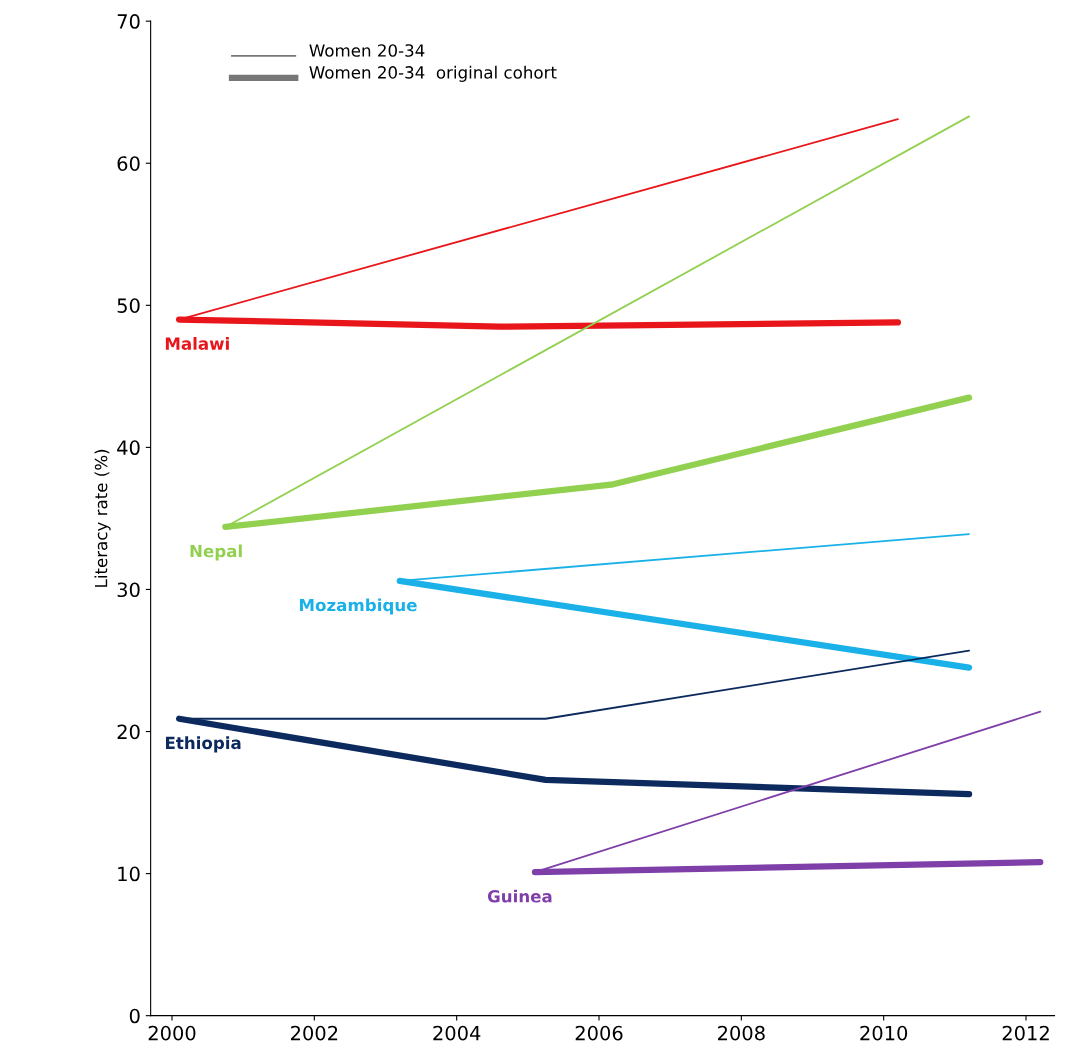  Describe the element at coordinates (433, 73) in the screenshot. I see `annotation: Women 20-34 original cohort` at that location.